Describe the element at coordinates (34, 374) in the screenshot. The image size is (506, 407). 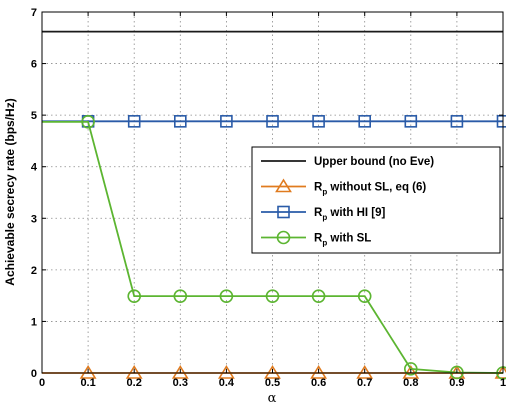
I see `y-tick-label: 0` at that location.